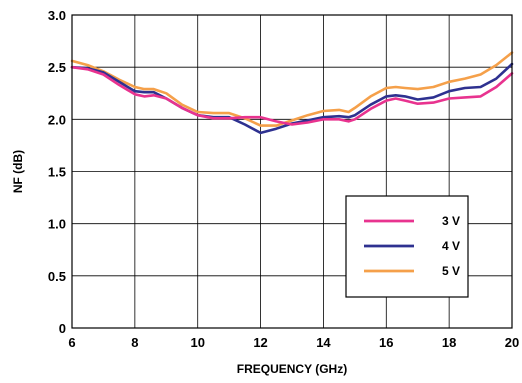 This screenshot has height=383, width=522. Describe the element at coordinates (62, 328) in the screenshot. I see `y-tick-label: 0` at that location.